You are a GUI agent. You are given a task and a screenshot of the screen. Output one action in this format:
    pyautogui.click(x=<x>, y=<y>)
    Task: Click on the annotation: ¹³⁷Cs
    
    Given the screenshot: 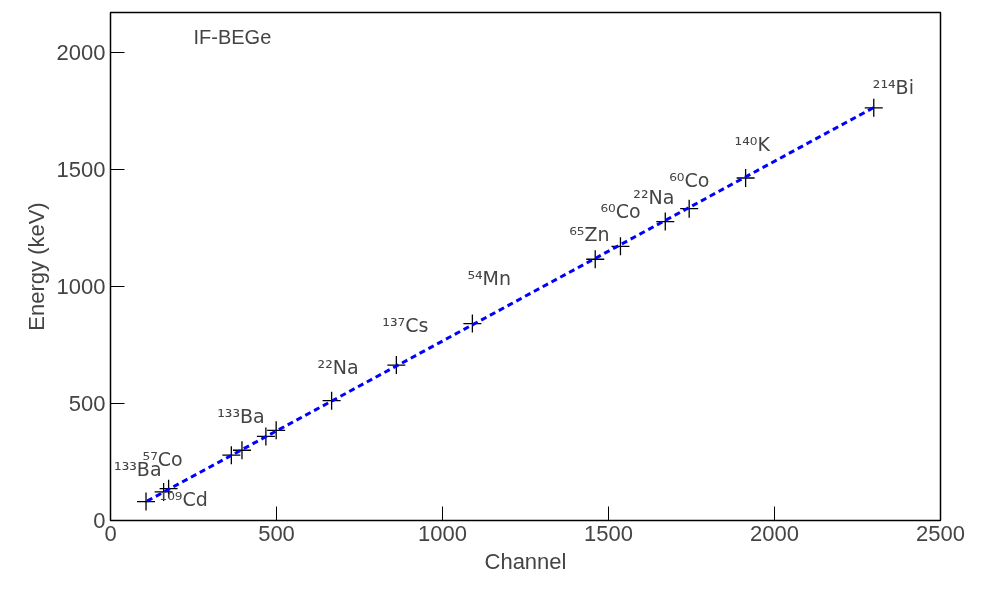 What is the action you would take?
    pyautogui.click(x=405, y=325)
    